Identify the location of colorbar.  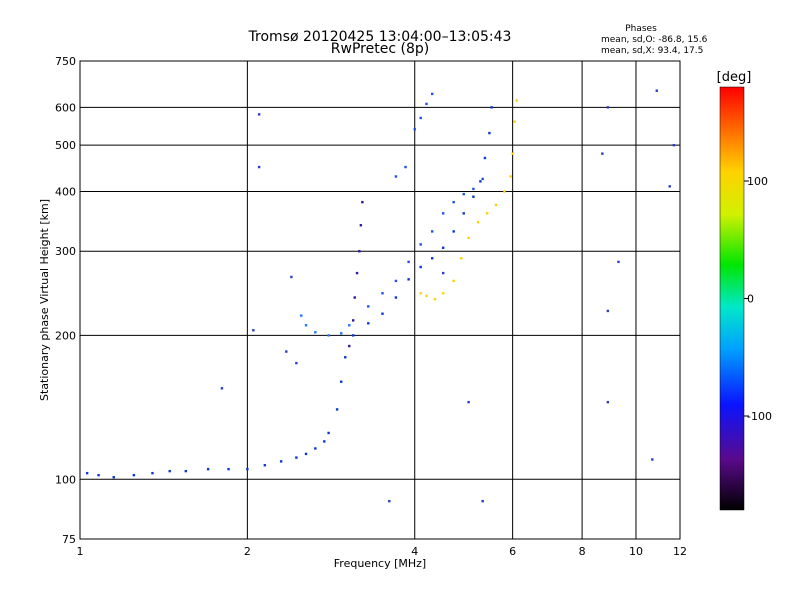
(732, 298).